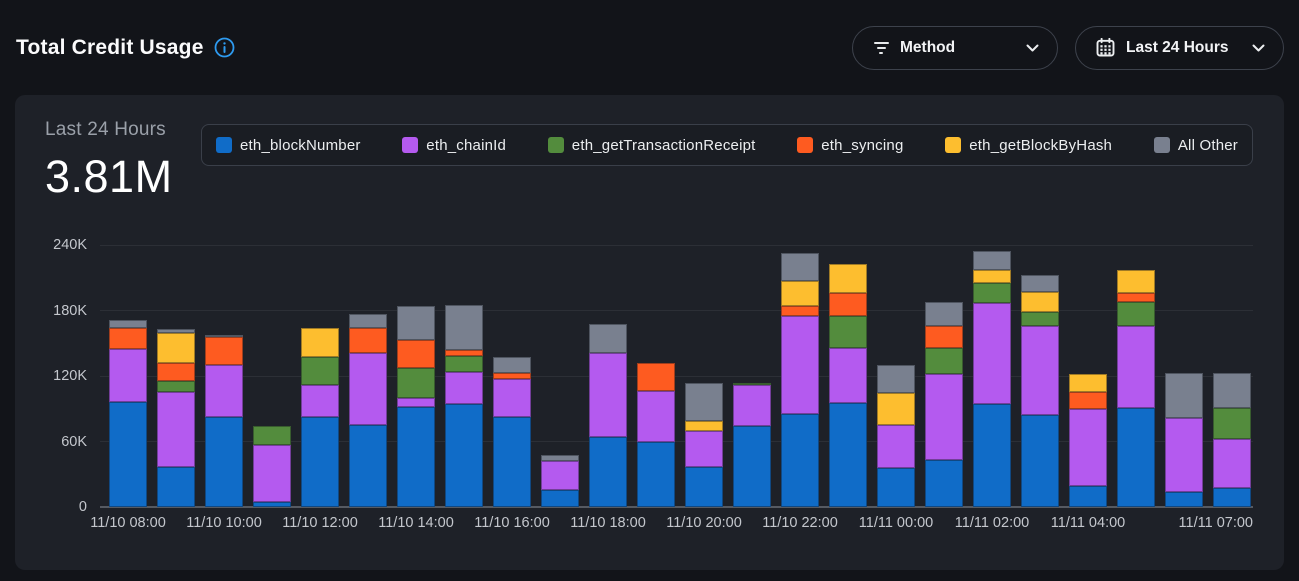 The width and height of the screenshot is (1299, 581). I want to click on x-axis-tick-label: 11/10 16:00, so click(512, 523).